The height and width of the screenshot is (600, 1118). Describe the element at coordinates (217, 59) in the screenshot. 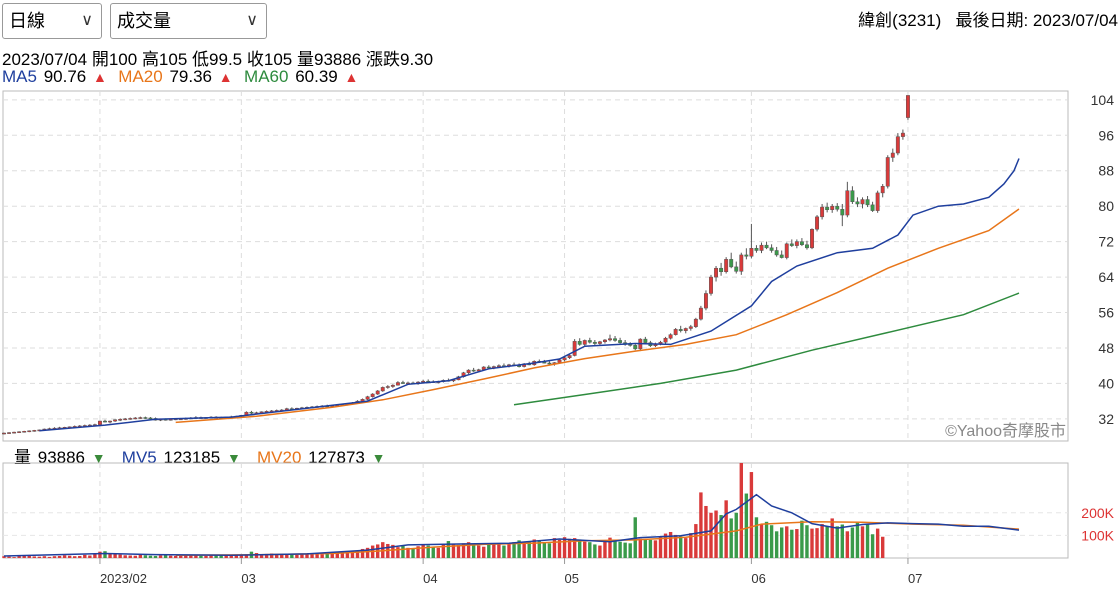

I see `quote-low: 低99.5` at that location.